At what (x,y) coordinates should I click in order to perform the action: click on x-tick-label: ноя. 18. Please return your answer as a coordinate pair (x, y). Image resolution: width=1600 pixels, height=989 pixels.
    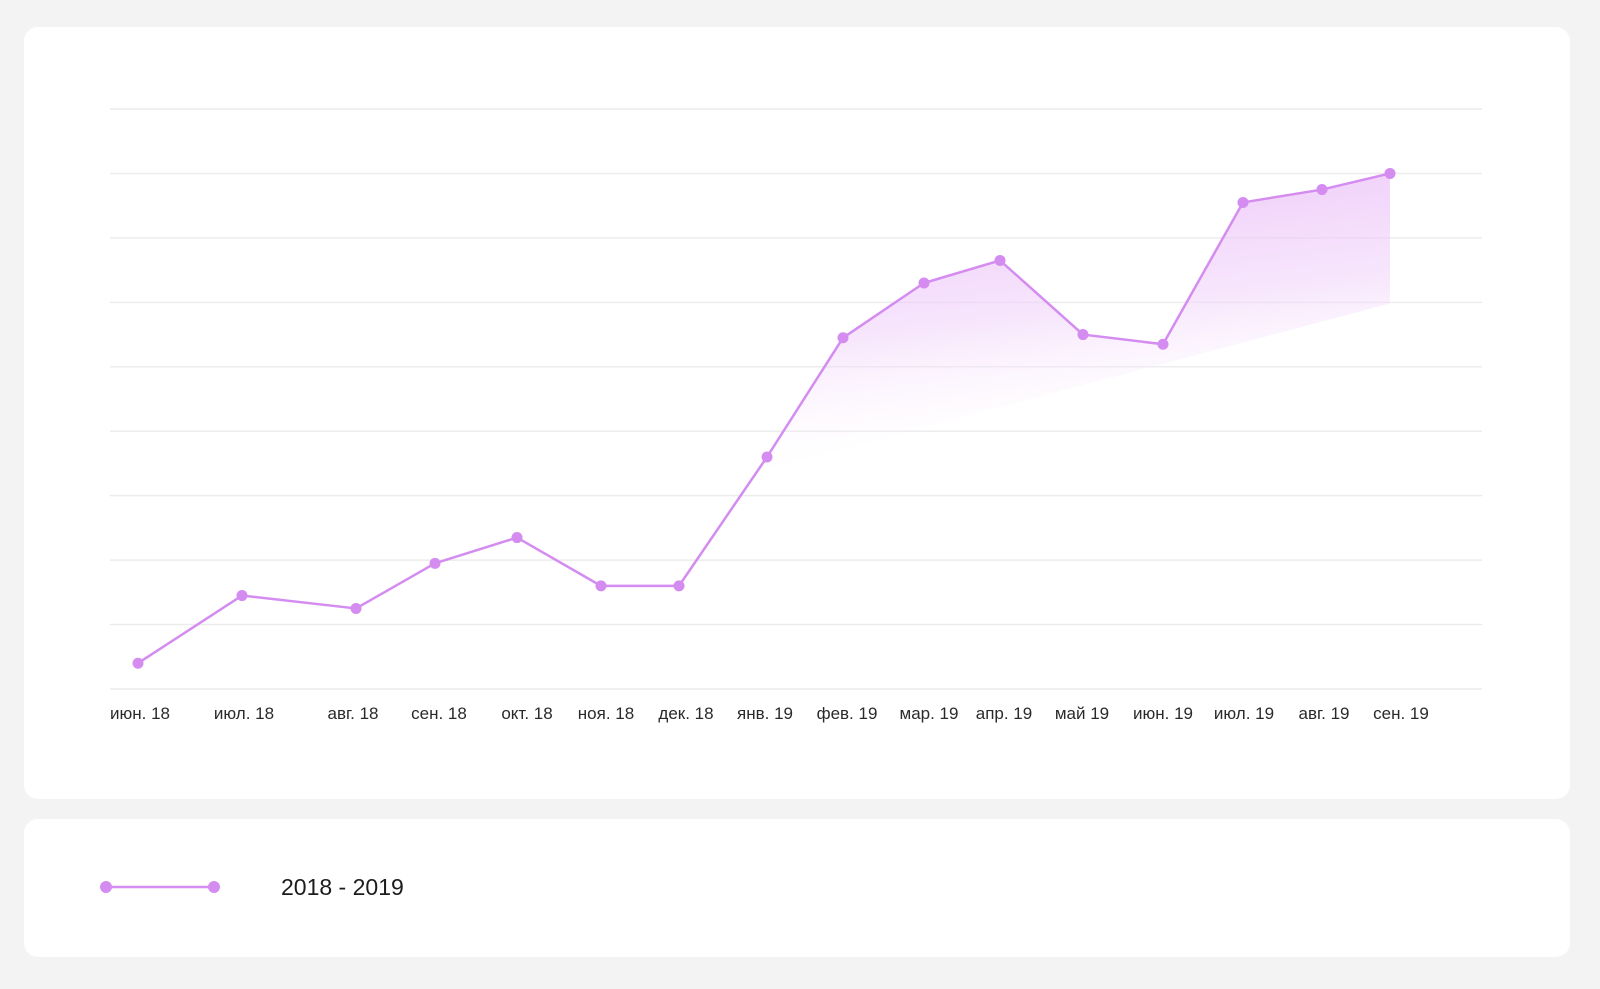
    Looking at the image, I should click on (606, 713).